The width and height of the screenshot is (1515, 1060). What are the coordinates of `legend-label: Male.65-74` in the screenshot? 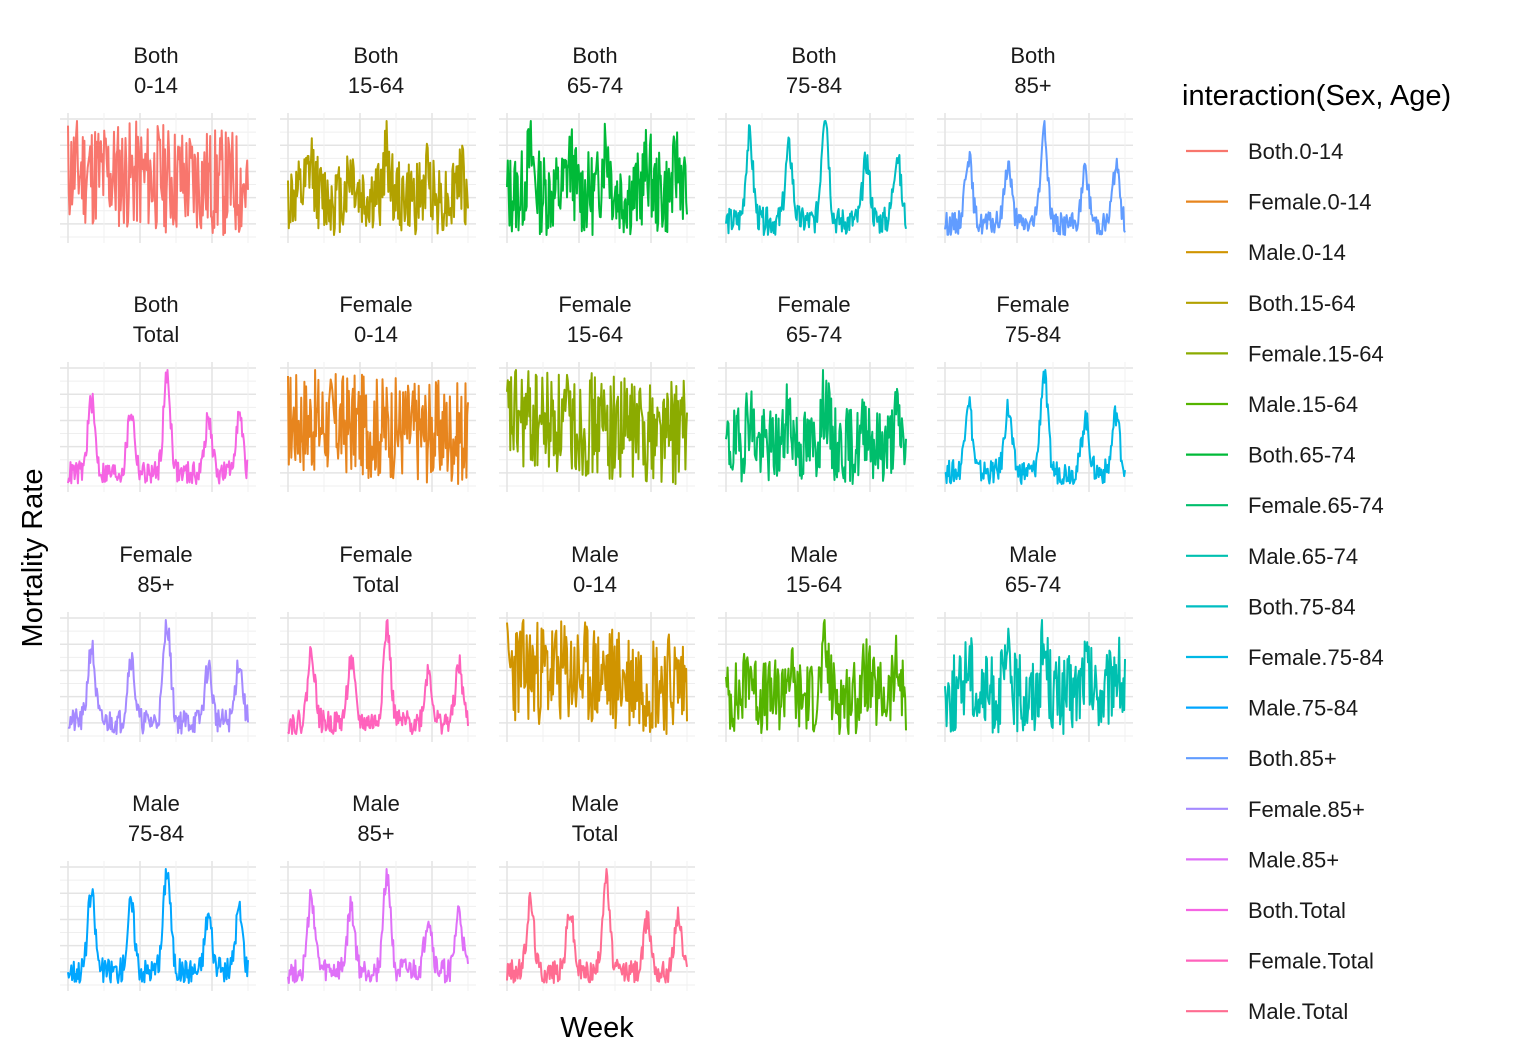 It's located at (1303, 556).